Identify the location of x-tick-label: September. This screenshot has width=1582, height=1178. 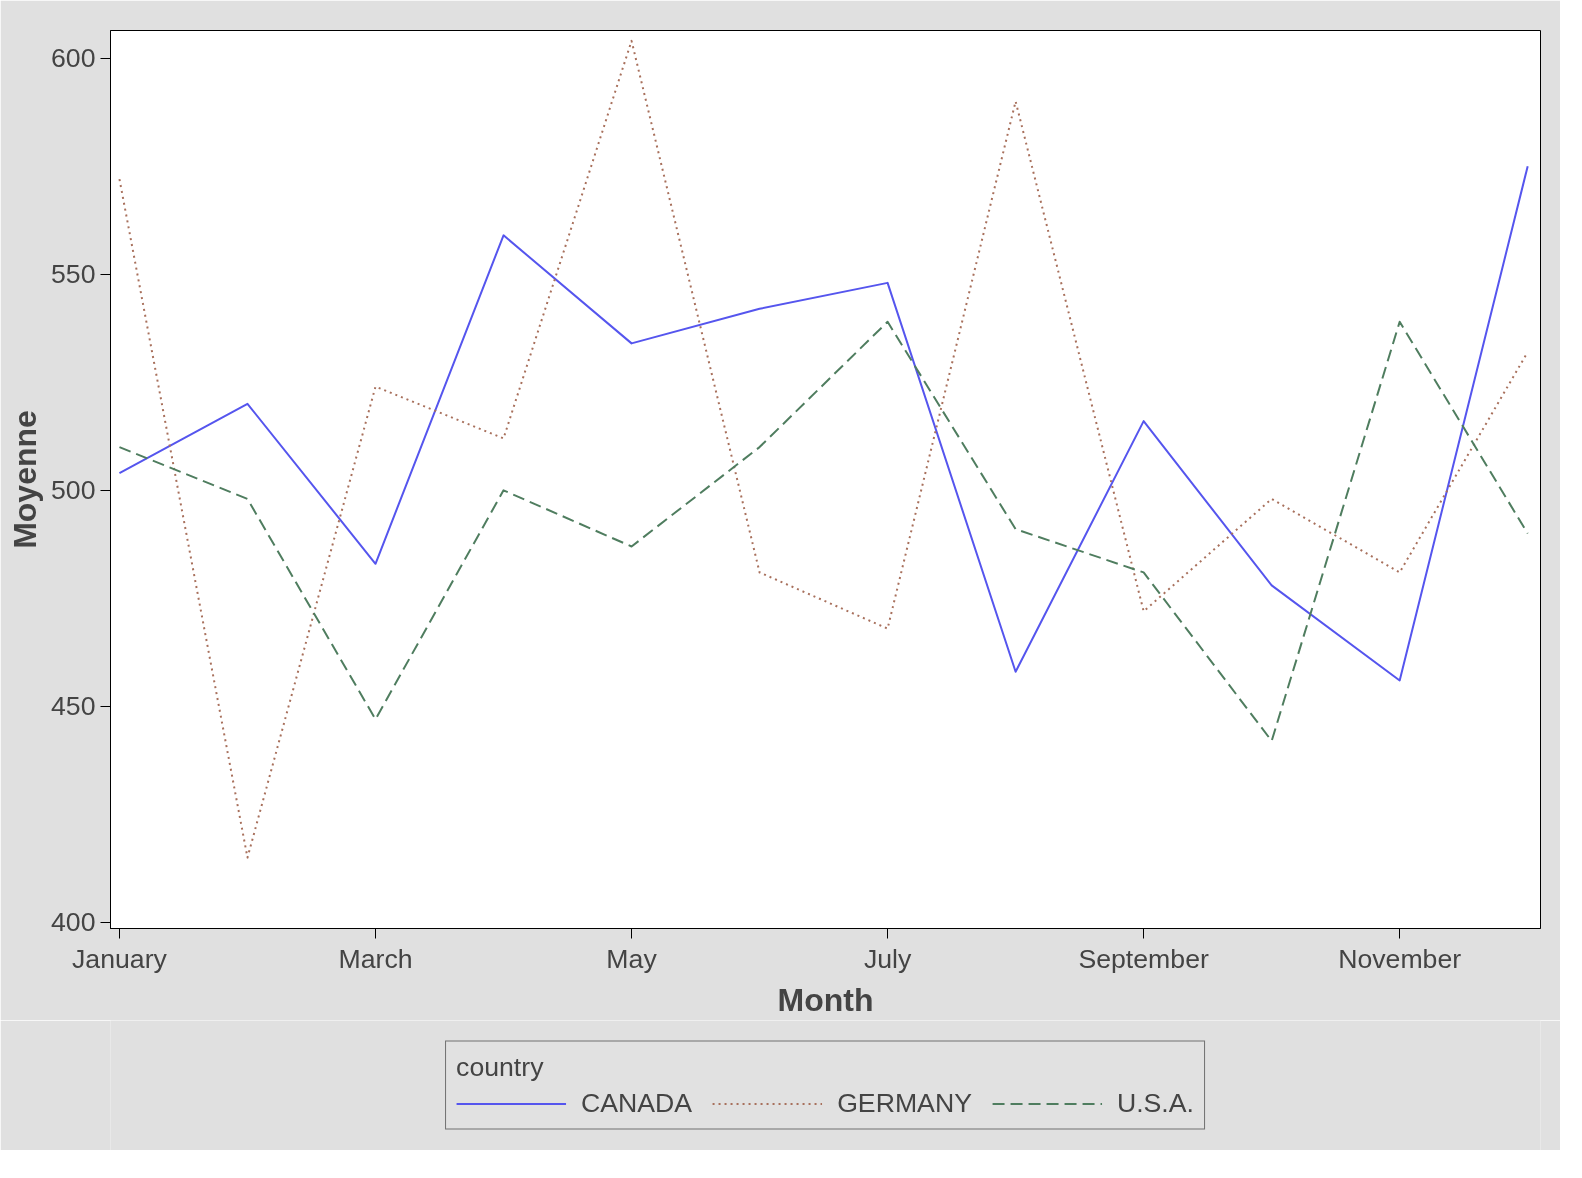
(1143, 958).